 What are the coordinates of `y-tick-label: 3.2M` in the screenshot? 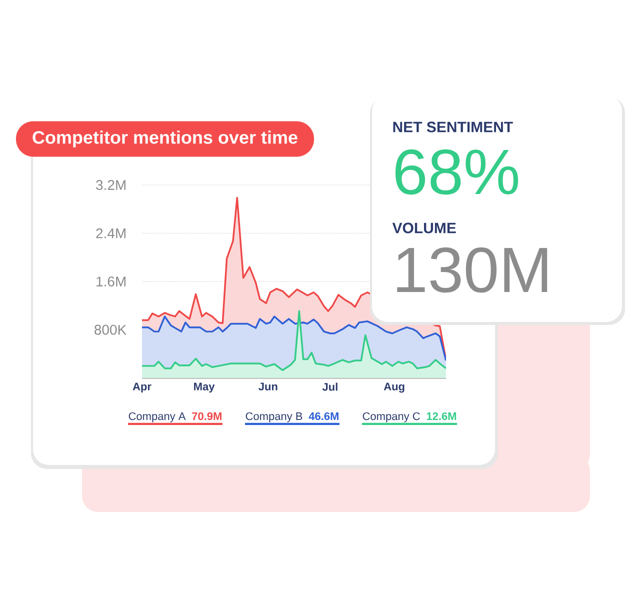 It's located at (111, 185).